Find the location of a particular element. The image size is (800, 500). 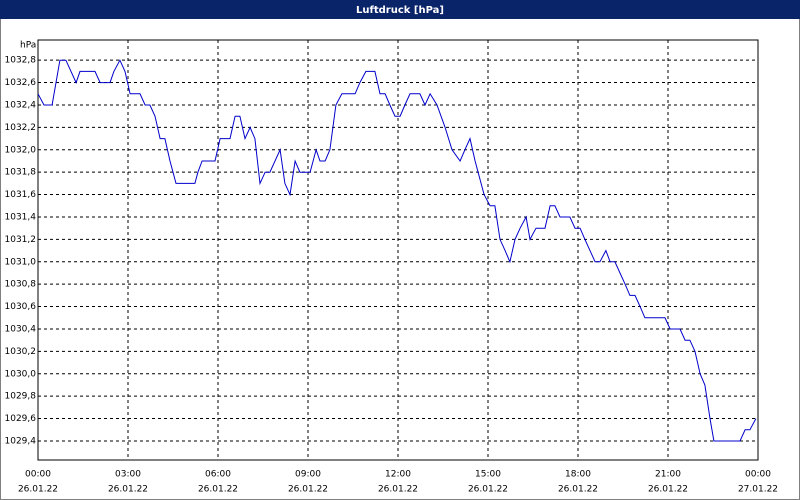

y-tick-label: 1029,6 is located at coordinates (21, 419).